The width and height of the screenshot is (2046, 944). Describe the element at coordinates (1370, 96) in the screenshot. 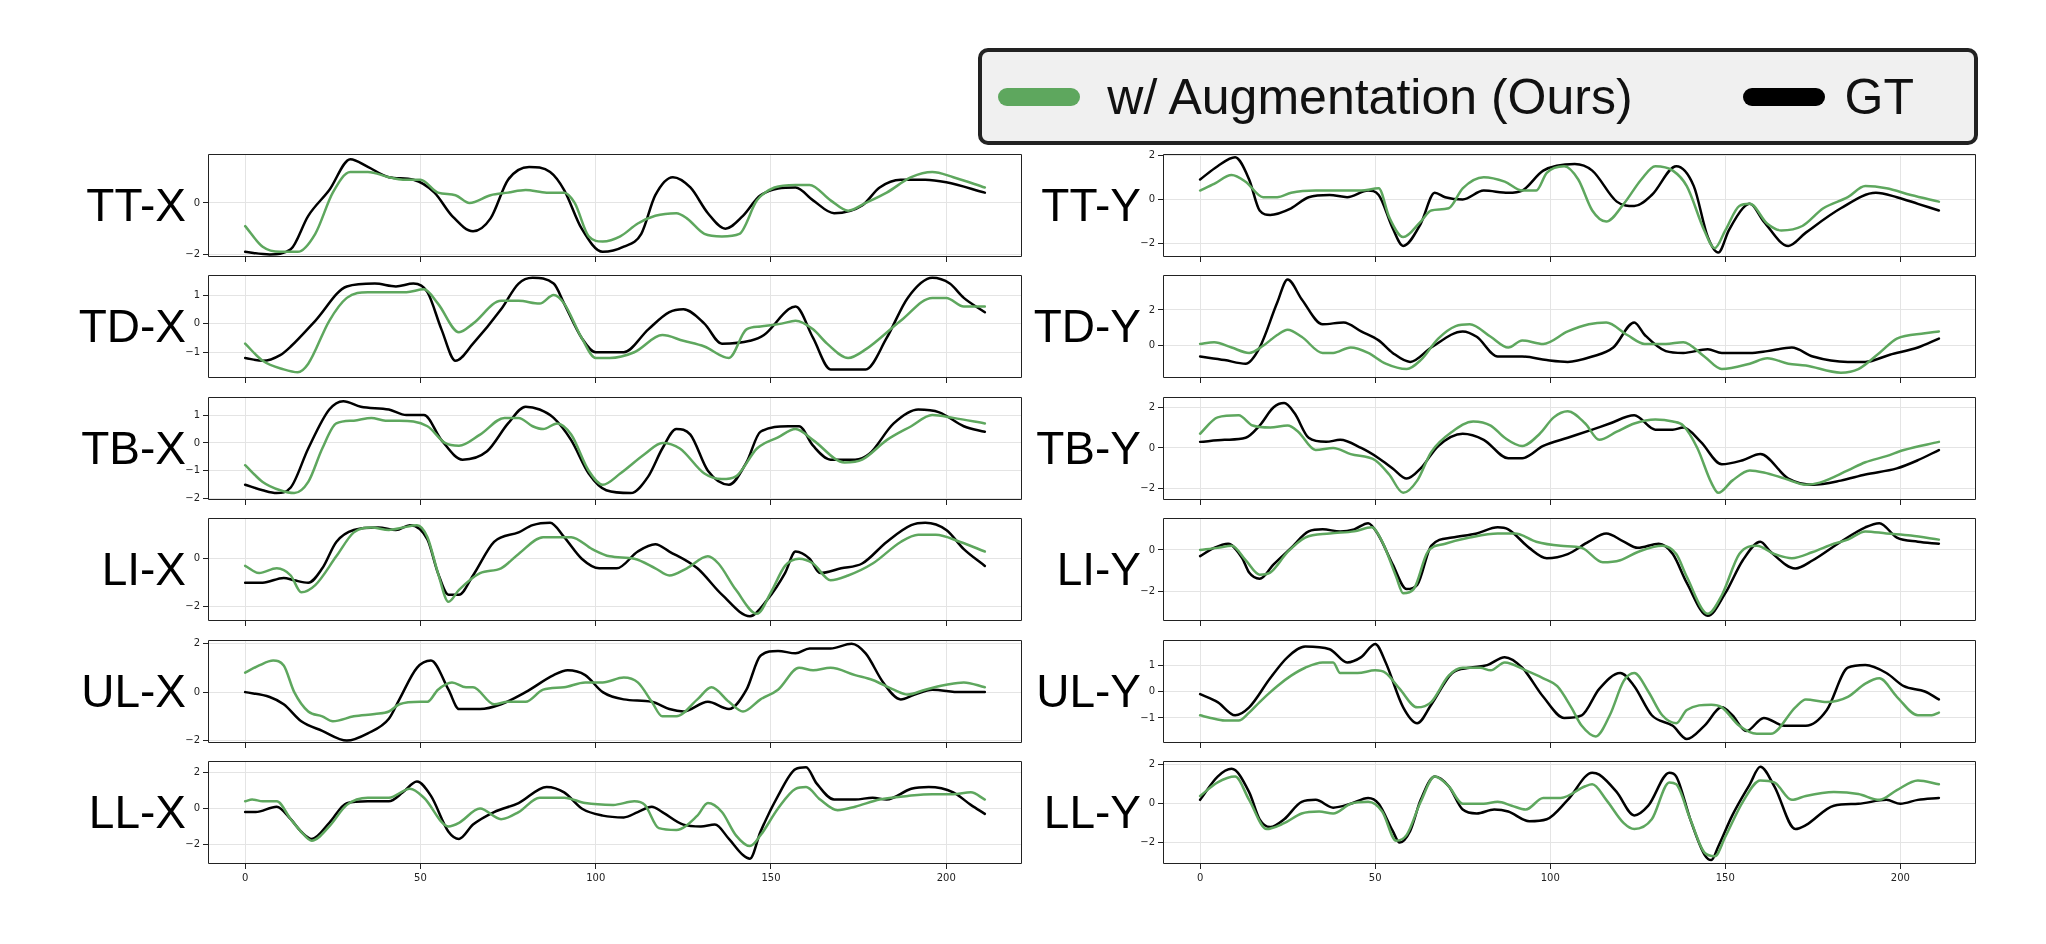

I see `legend-label: w/ Augmentation (Ours)` at that location.